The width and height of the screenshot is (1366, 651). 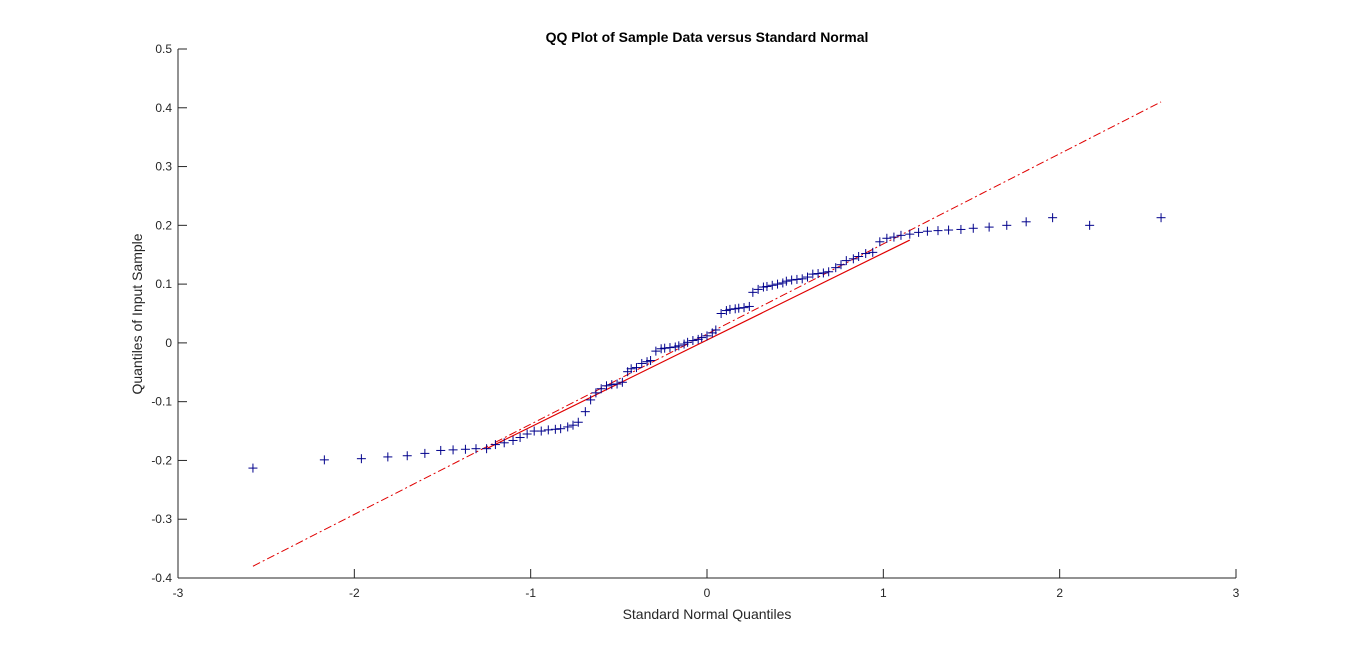 I want to click on x-tick-label: -1, so click(x=530, y=593).